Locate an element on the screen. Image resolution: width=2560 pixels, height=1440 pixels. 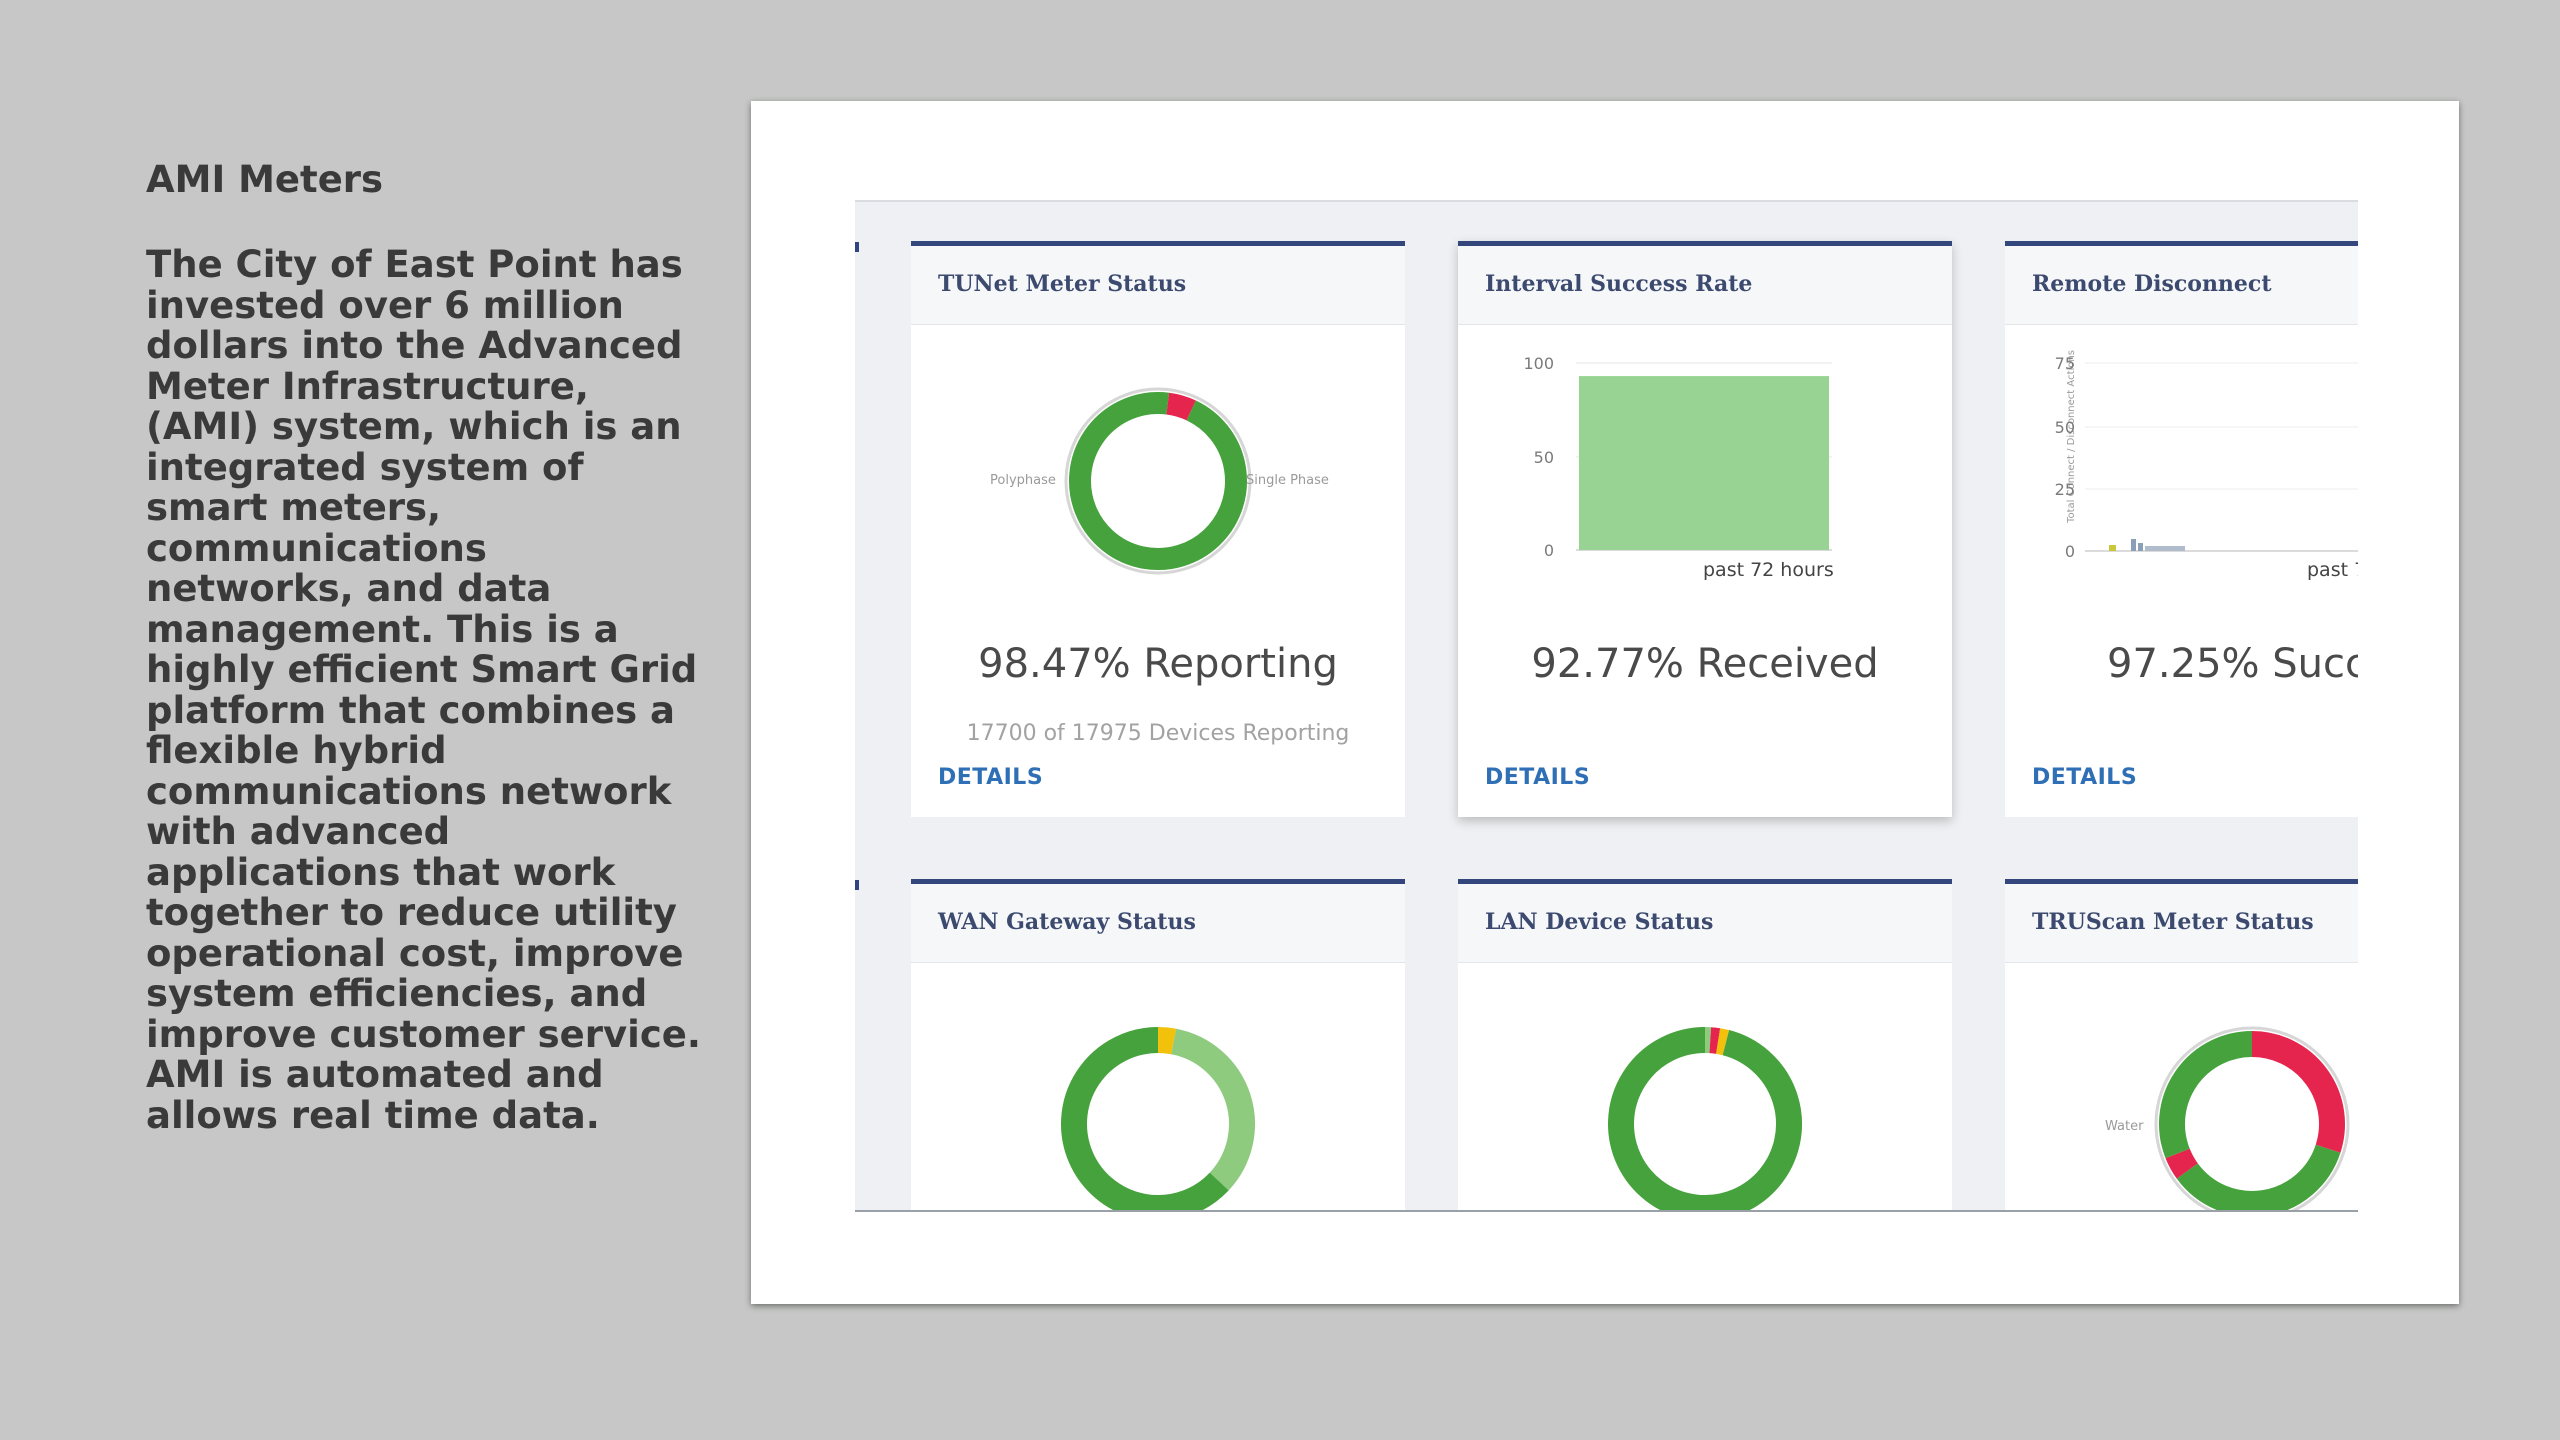
slide-heading: AMI Meters is located at coordinates (265, 179).